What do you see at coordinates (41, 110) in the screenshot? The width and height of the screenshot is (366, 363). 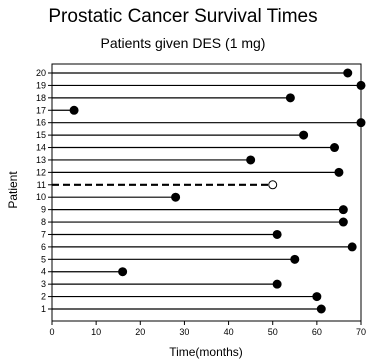 I see `y-tick-label: 17` at bounding box center [41, 110].